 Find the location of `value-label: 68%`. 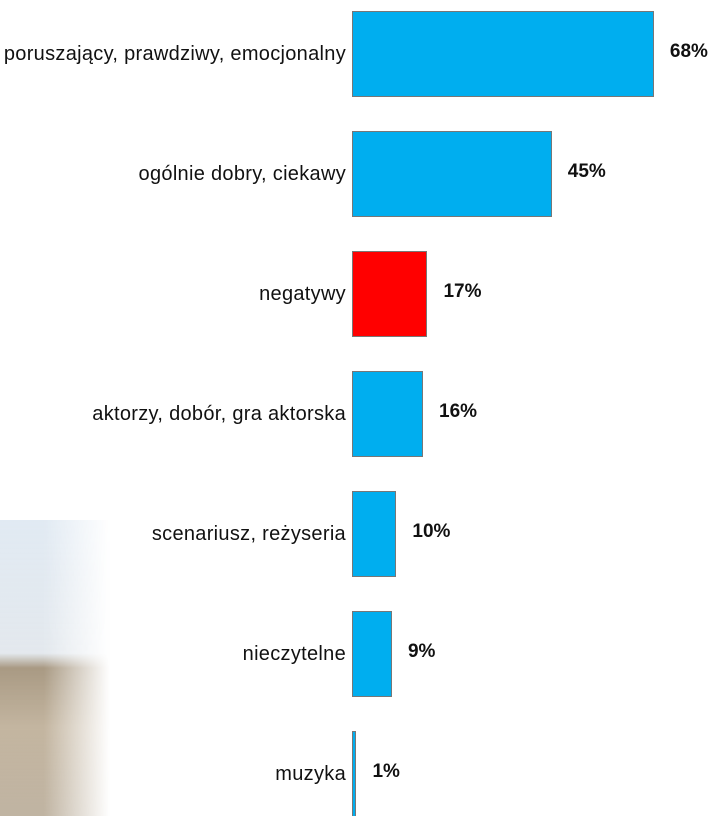

value-label: 68% is located at coordinates (688, 51).